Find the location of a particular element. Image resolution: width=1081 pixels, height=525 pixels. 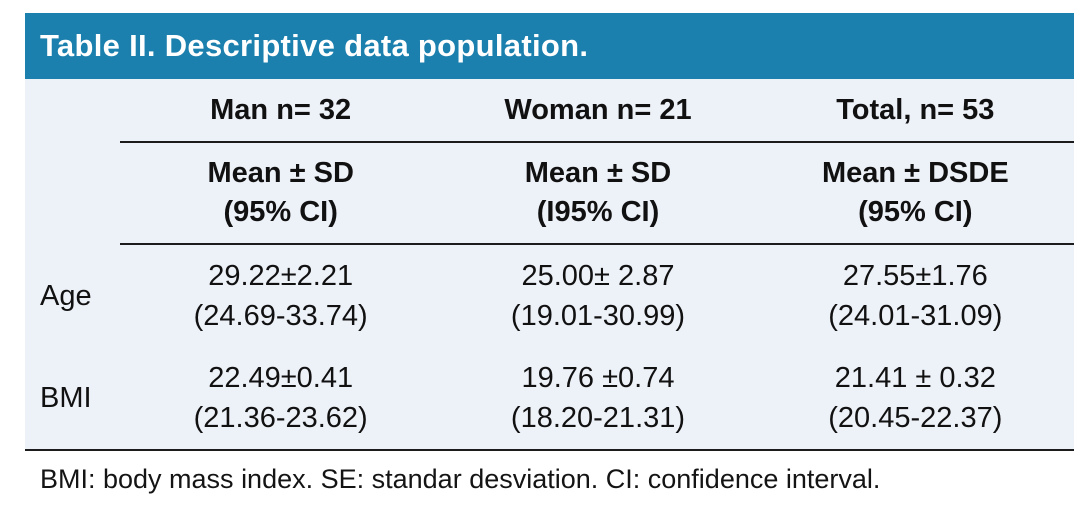

column-header-total: Total, n= 53 is located at coordinates (915, 109).